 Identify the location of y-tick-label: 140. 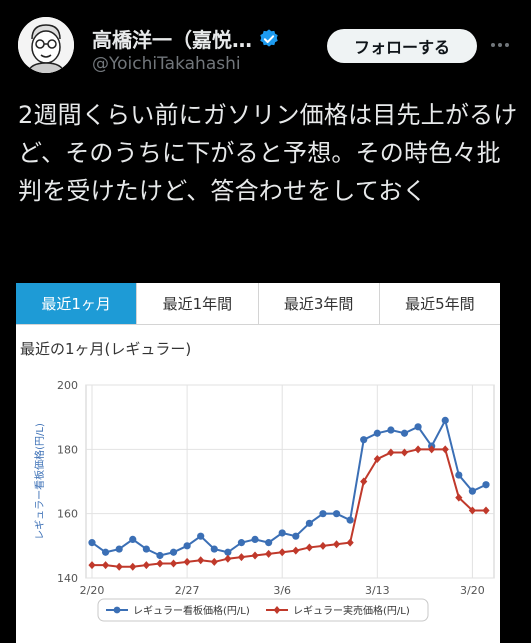
(67, 578).